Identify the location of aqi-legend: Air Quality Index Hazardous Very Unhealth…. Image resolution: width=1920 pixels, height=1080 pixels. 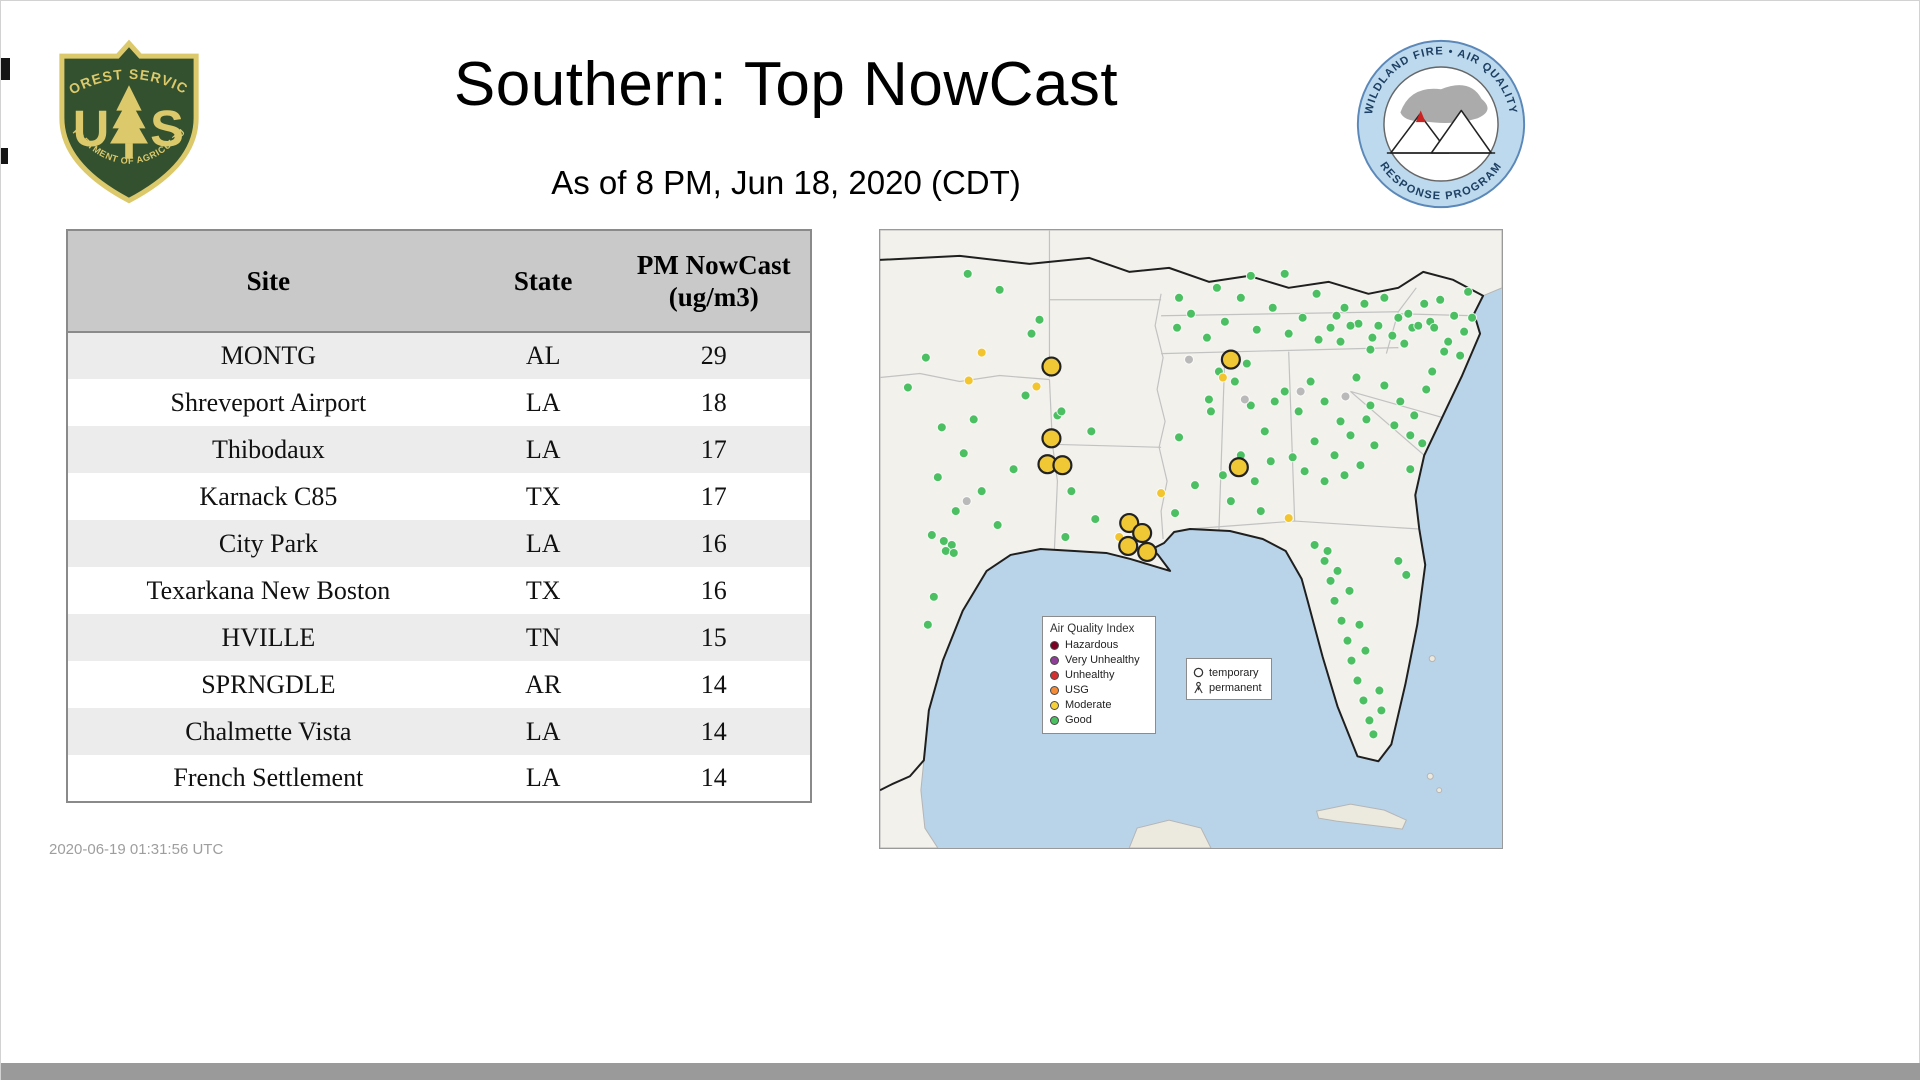
(1099, 675).